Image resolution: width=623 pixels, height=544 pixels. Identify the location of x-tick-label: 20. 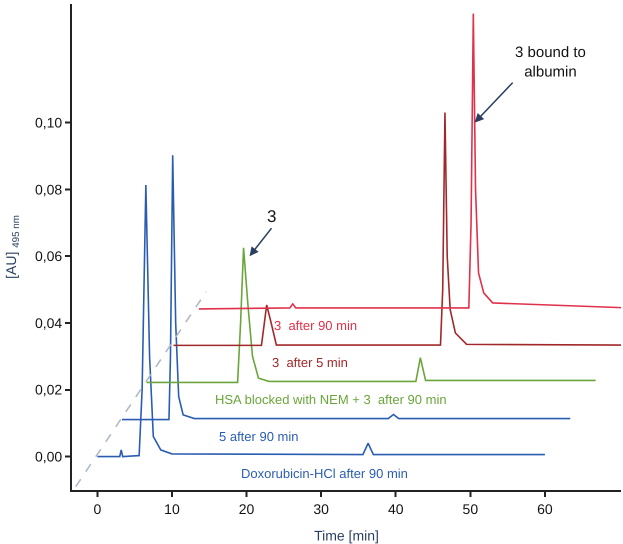
(246, 508).